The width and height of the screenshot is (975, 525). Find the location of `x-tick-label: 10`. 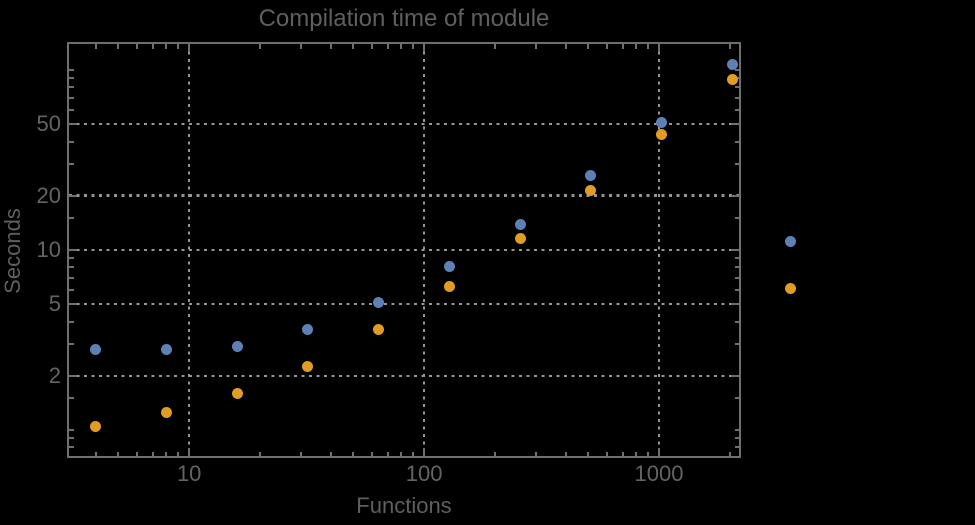

x-tick-label: 10 is located at coordinates (189, 473).